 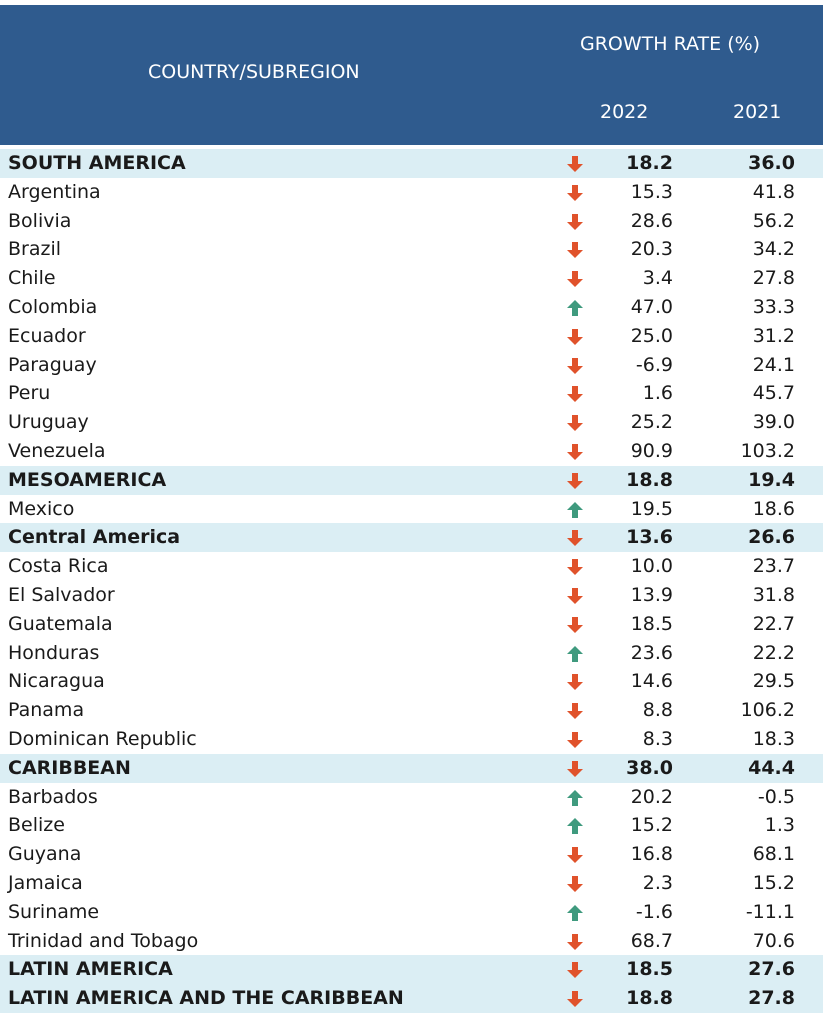 What do you see at coordinates (651, 508) in the screenshot?
I see `row-value: 19.5` at bounding box center [651, 508].